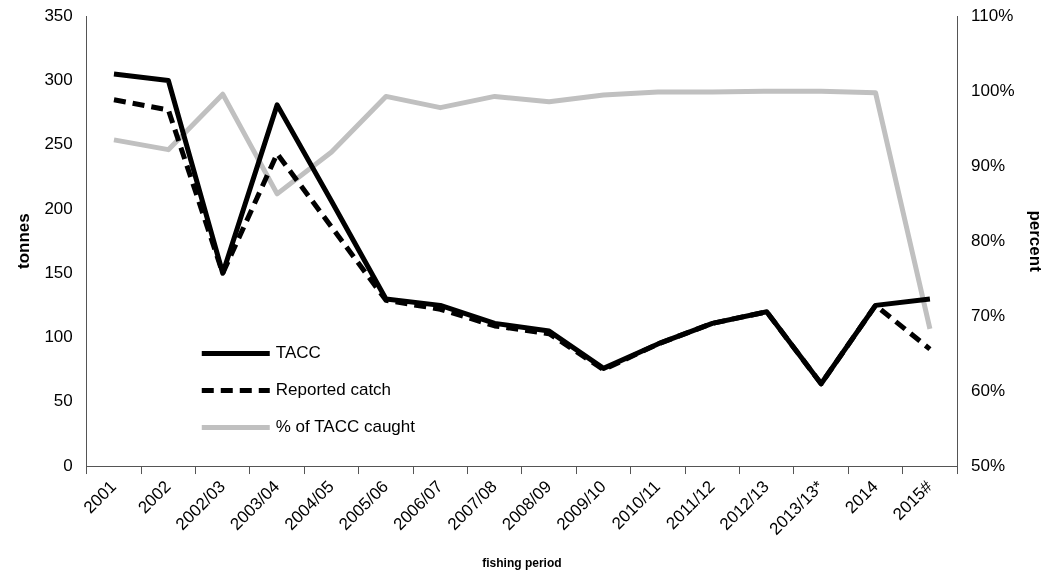 The height and width of the screenshot is (579, 1059). I want to click on y2-tick-label: 50%, so click(988, 465).